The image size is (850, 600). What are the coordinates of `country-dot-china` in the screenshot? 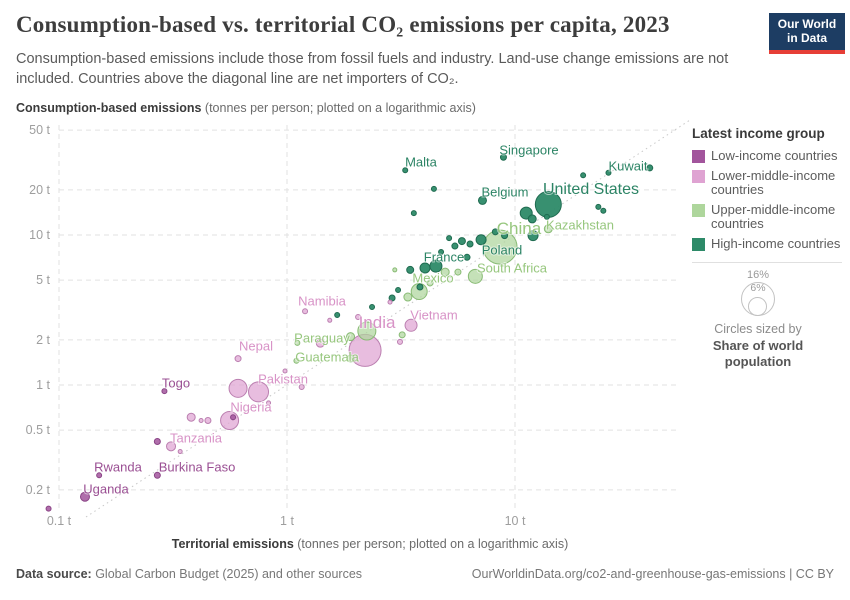 It's located at (500, 247).